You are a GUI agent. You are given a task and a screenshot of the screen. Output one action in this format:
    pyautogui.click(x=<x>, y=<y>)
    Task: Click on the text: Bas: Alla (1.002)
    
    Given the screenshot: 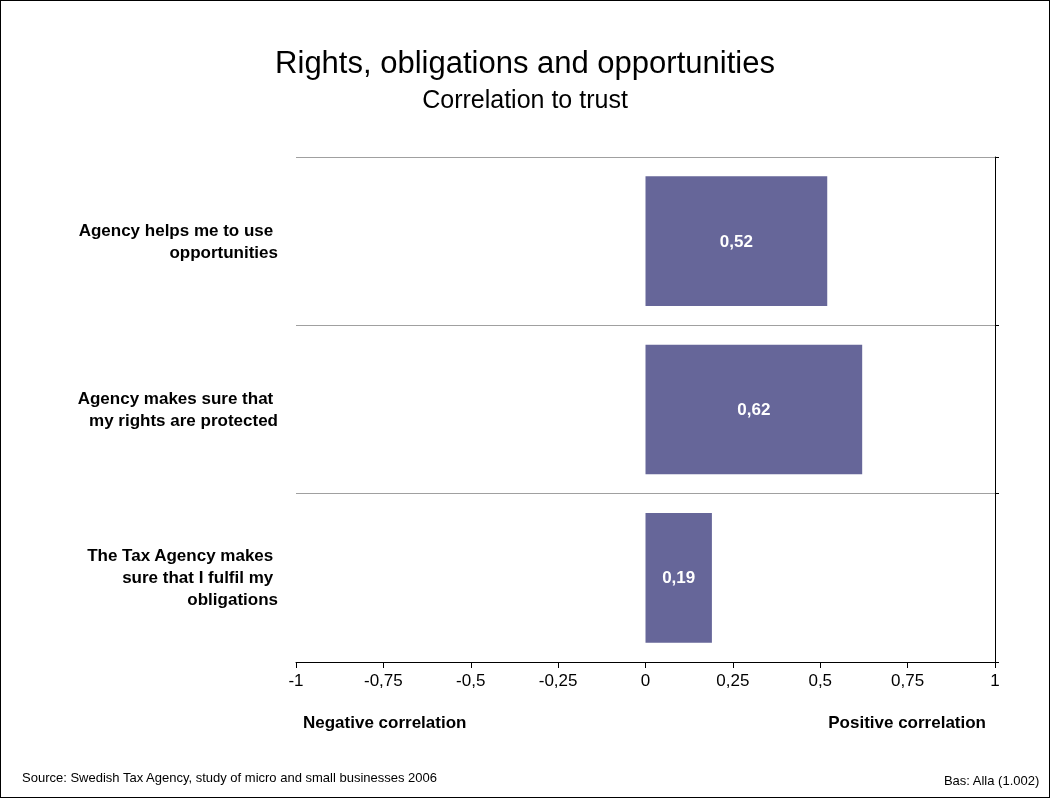 What is the action you would take?
    pyautogui.click(x=991, y=780)
    